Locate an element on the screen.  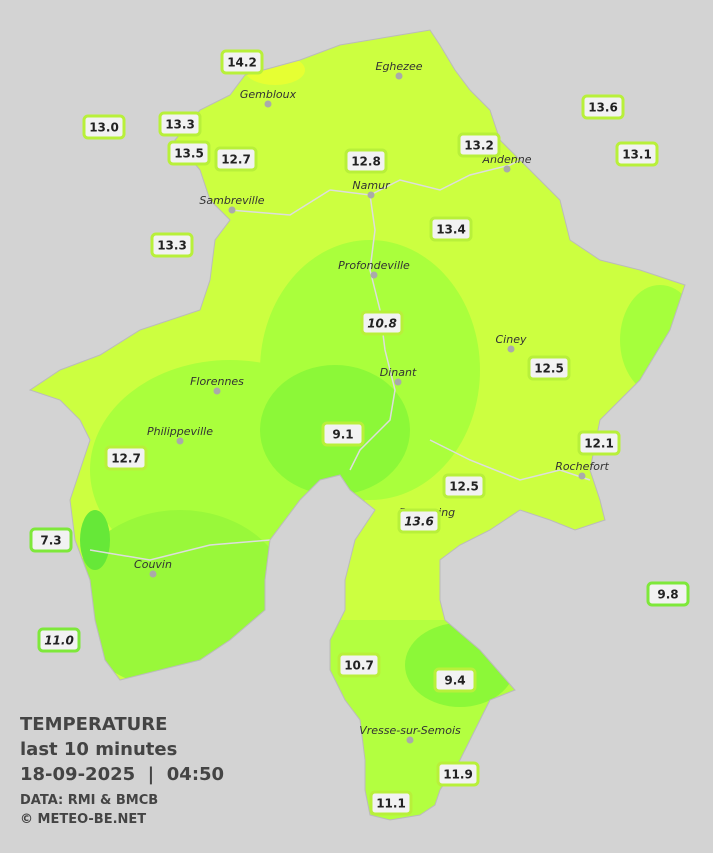
town-label: Vresse-sur-Semois is located at coordinates (410, 730).